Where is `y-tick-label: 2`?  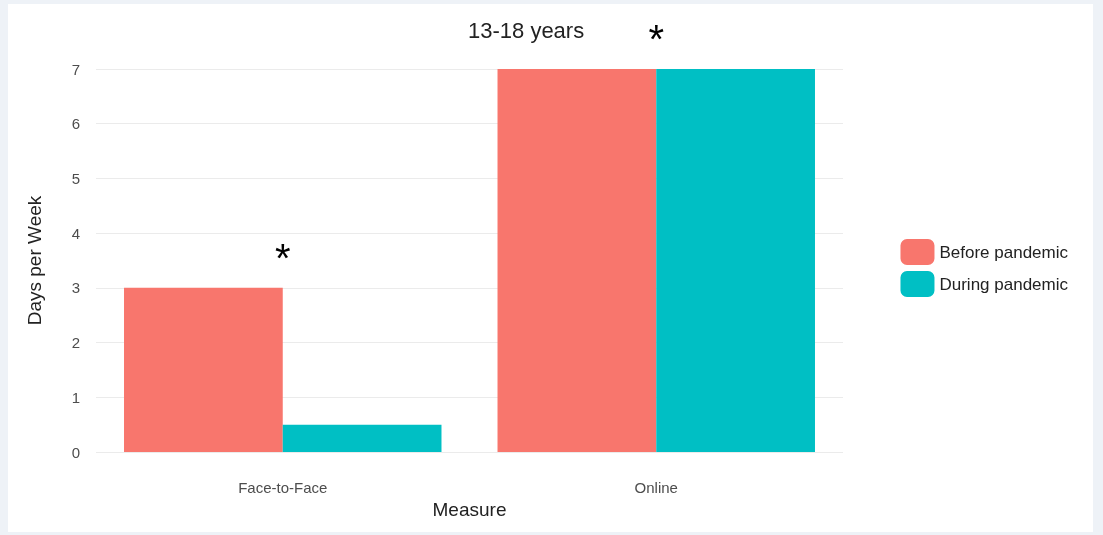 y-tick-label: 2 is located at coordinates (75, 343).